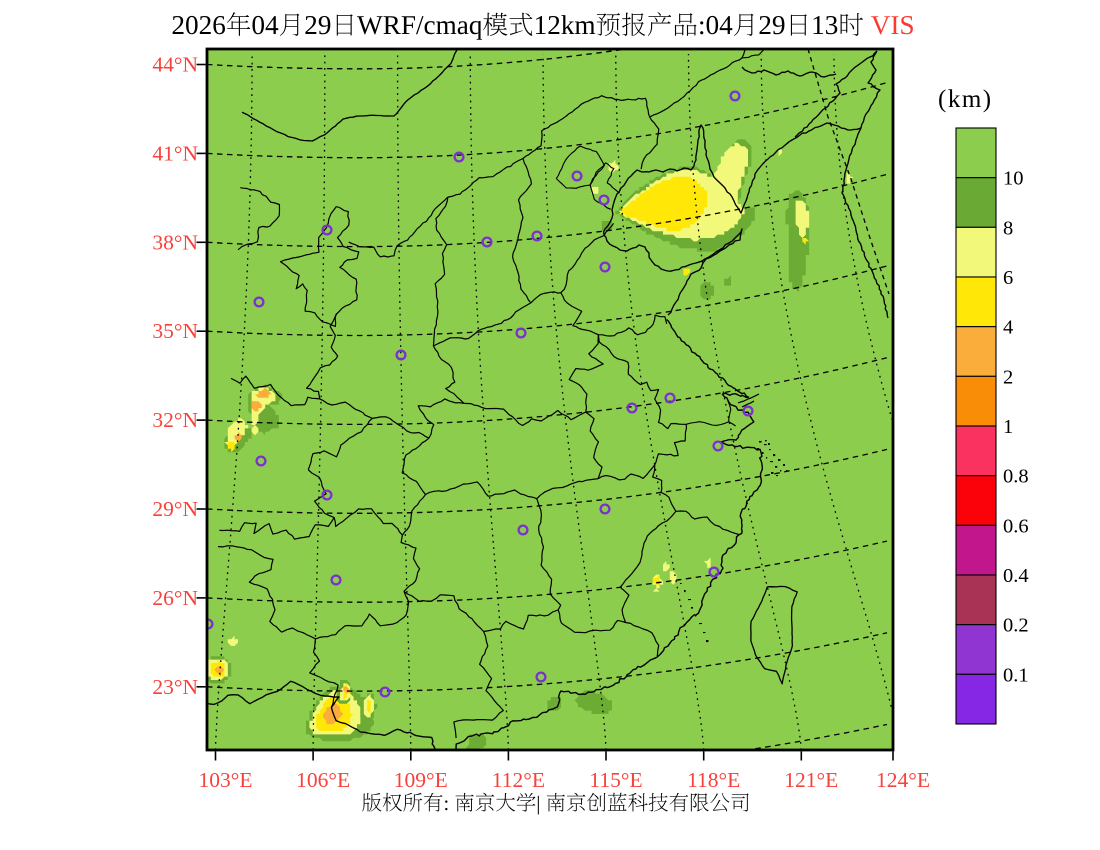 Image resolution: width=1100 pixels, height=850 pixels. What do you see at coordinates (323, 780) in the screenshot?
I see `svg-text: 106°E` at bounding box center [323, 780].